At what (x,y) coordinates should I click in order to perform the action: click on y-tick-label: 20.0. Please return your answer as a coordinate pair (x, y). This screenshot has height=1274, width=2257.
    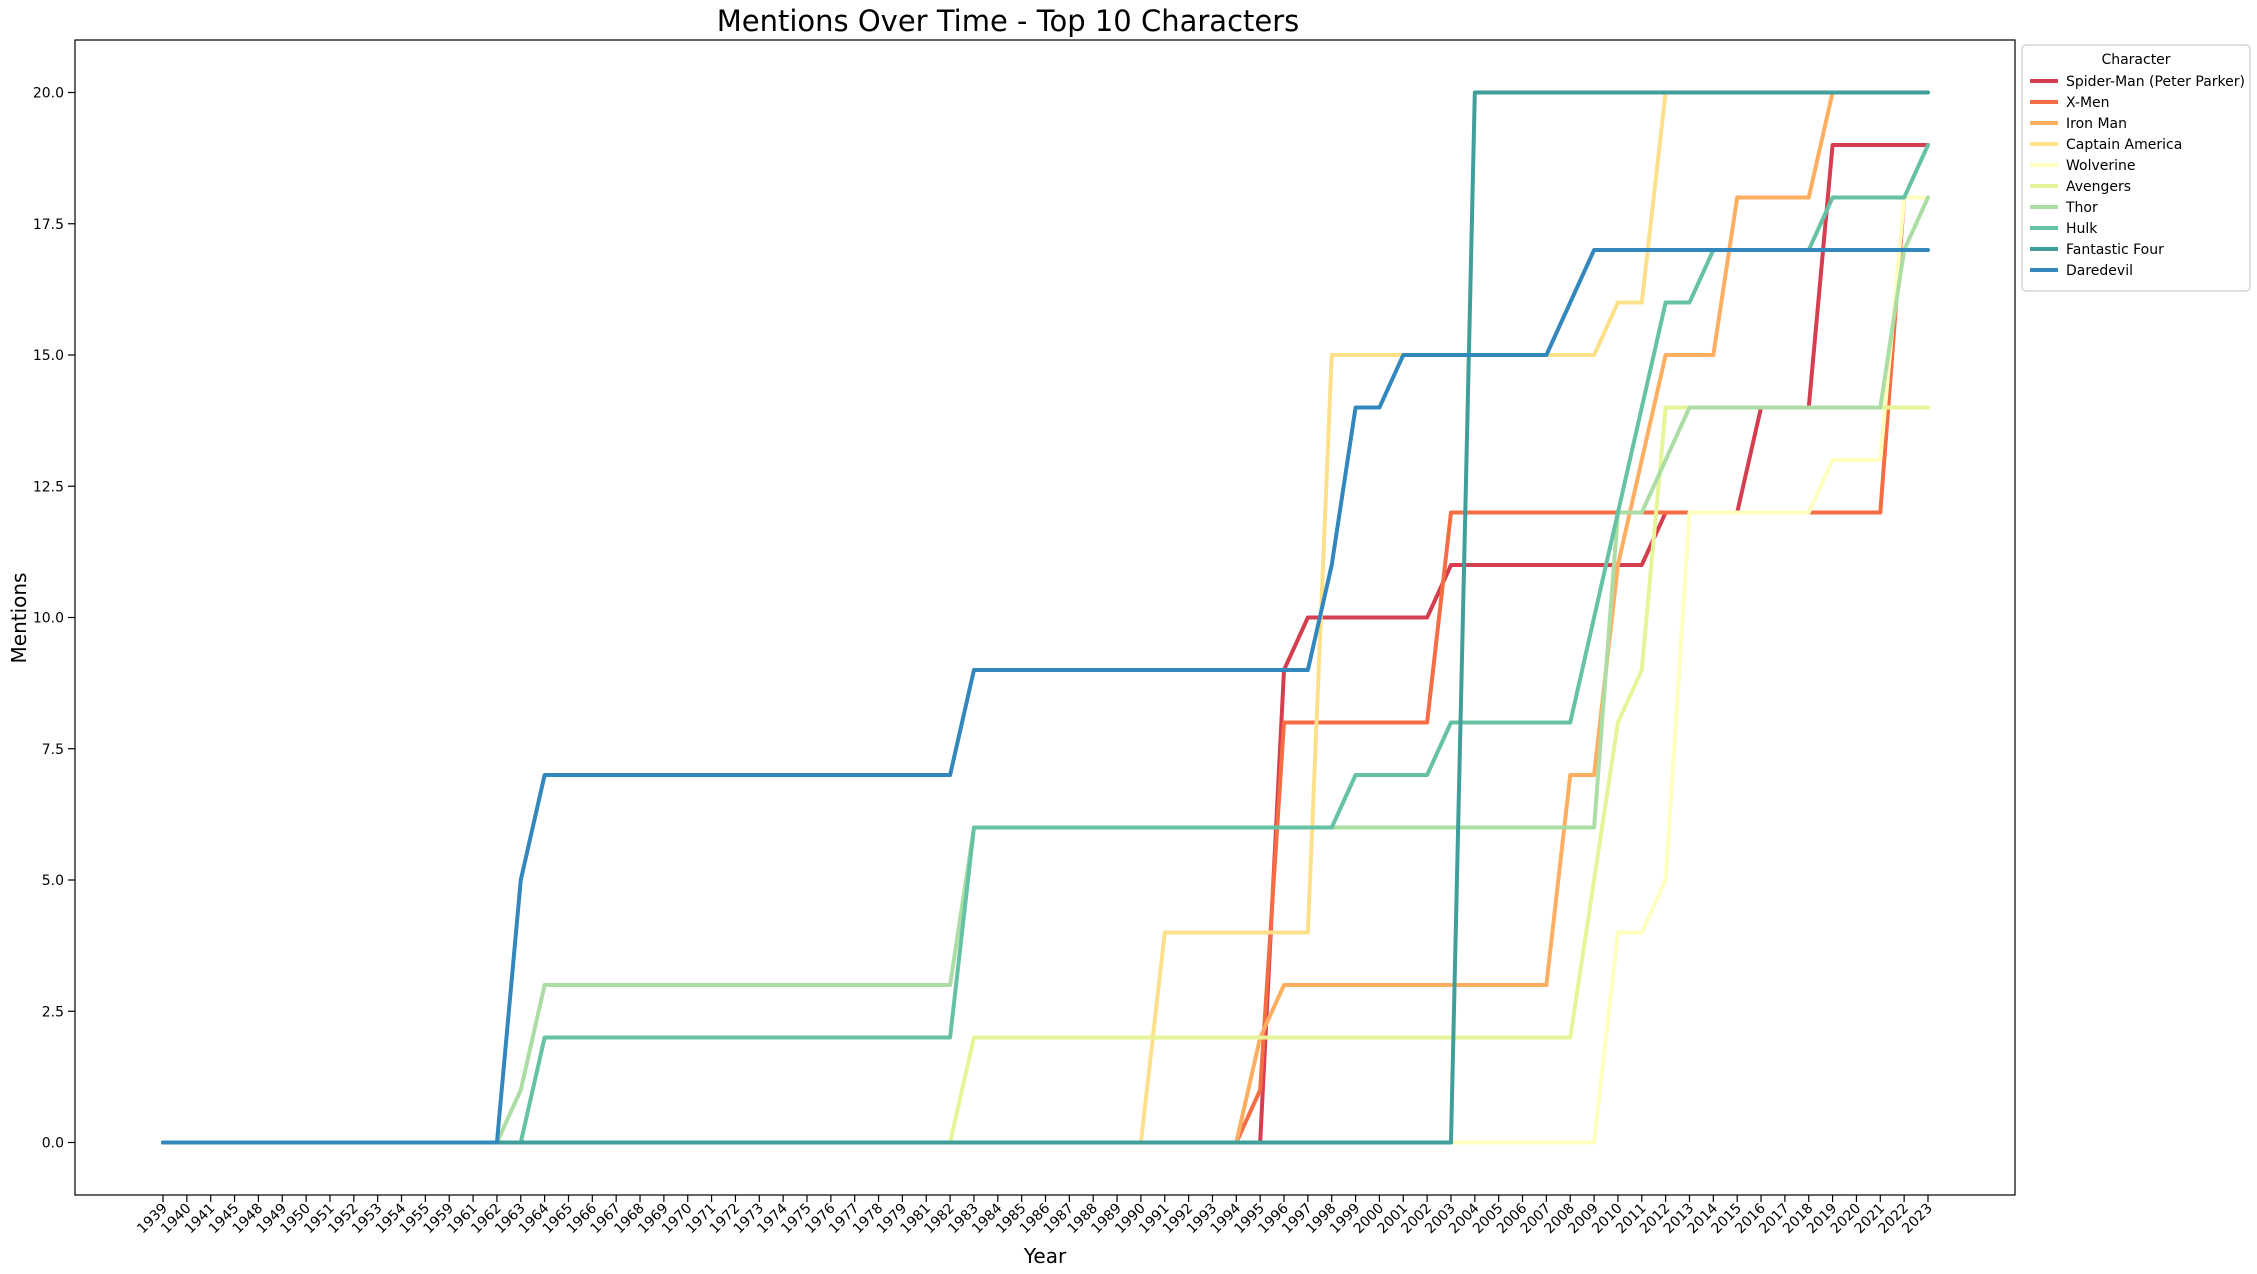
    Looking at the image, I should click on (48, 94).